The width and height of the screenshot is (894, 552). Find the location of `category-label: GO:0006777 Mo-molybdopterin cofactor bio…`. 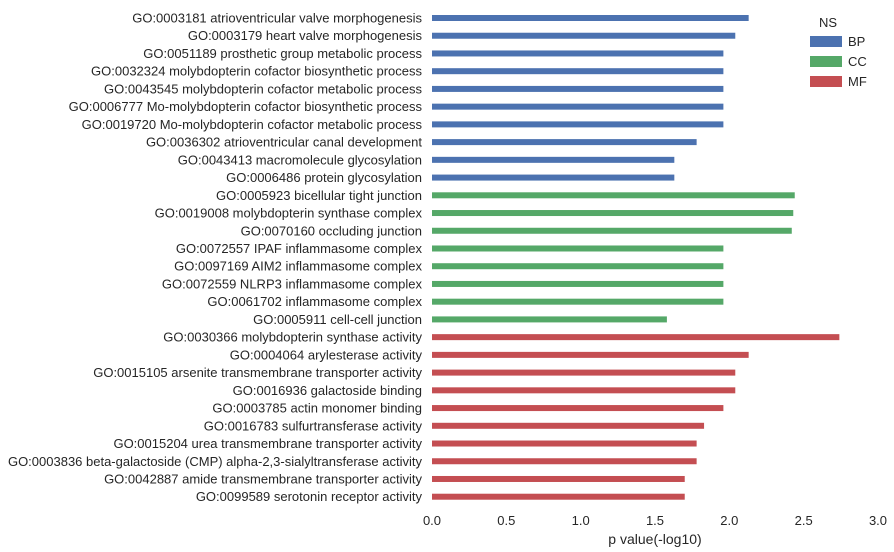

category-label: GO:0006777 Mo-molybdopterin cofactor bio… is located at coordinates (246, 106).